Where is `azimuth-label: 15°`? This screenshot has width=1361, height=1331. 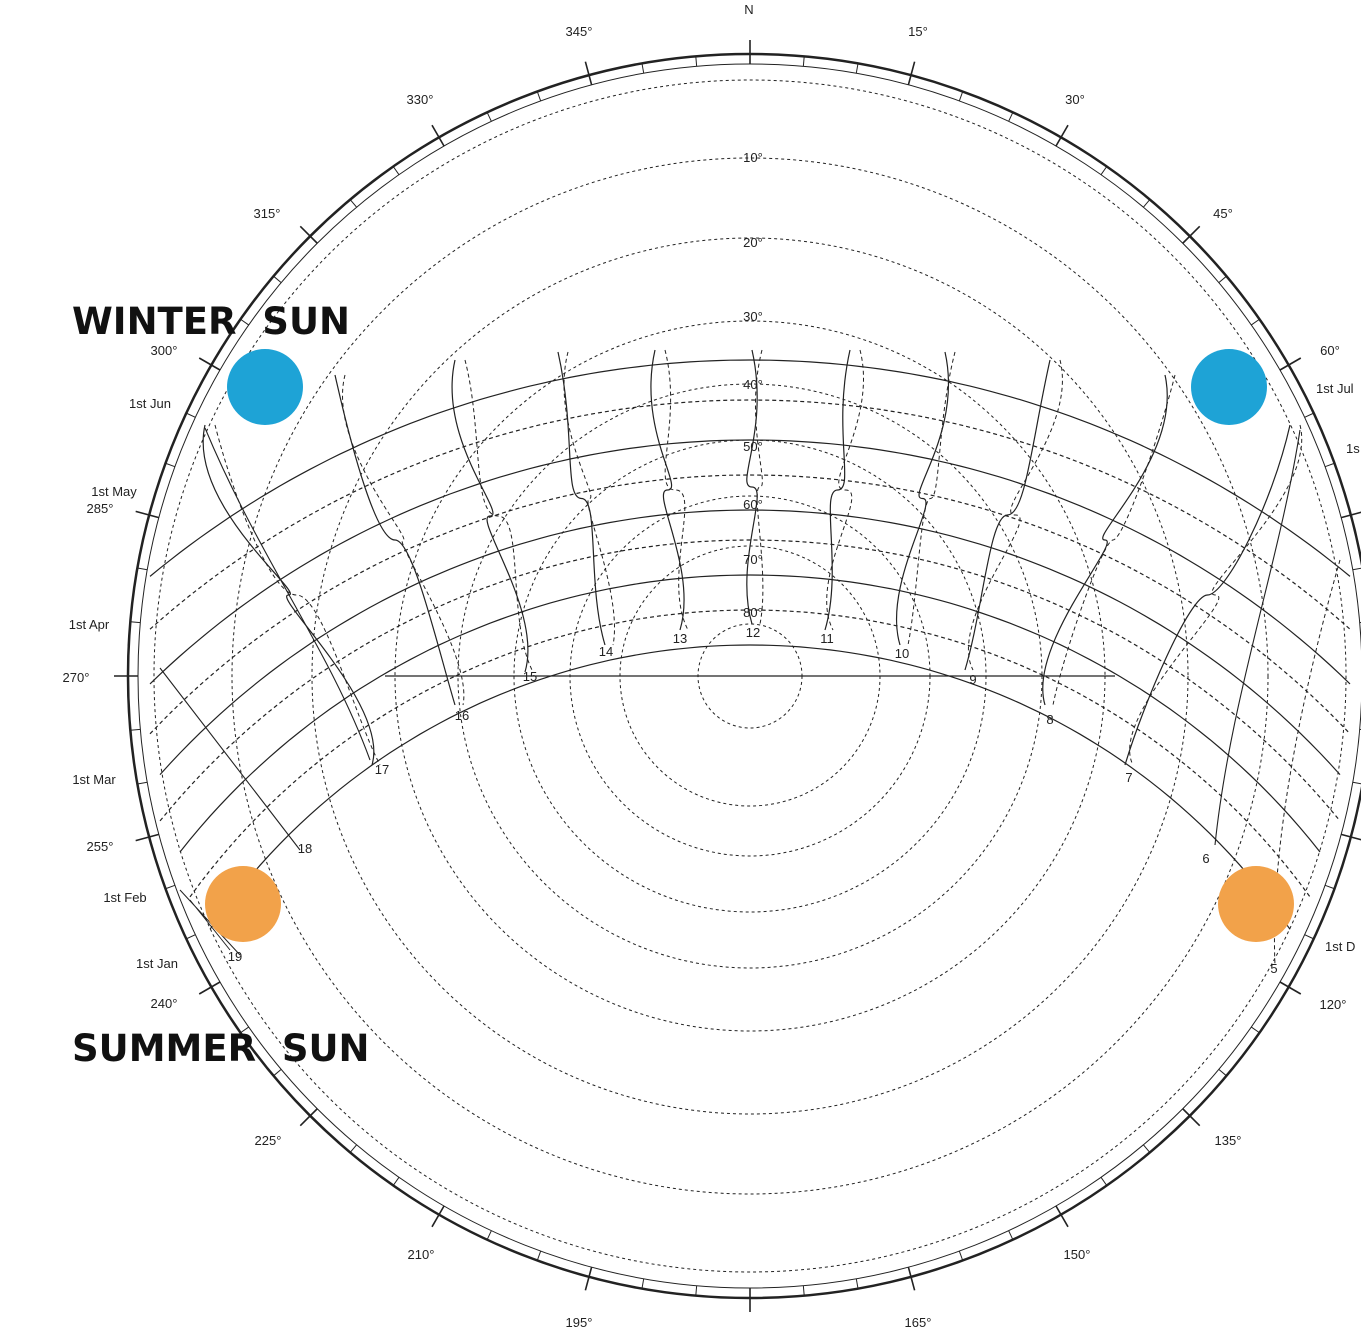 azimuth-label: 15° is located at coordinates (918, 31).